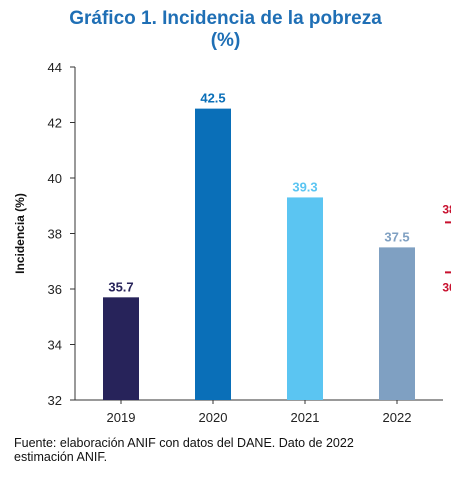 This screenshot has height=477, width=451. Describe the element at coordinates (212, 98) in the screenshot. I see `data-label-2020: 42.5` at that location.